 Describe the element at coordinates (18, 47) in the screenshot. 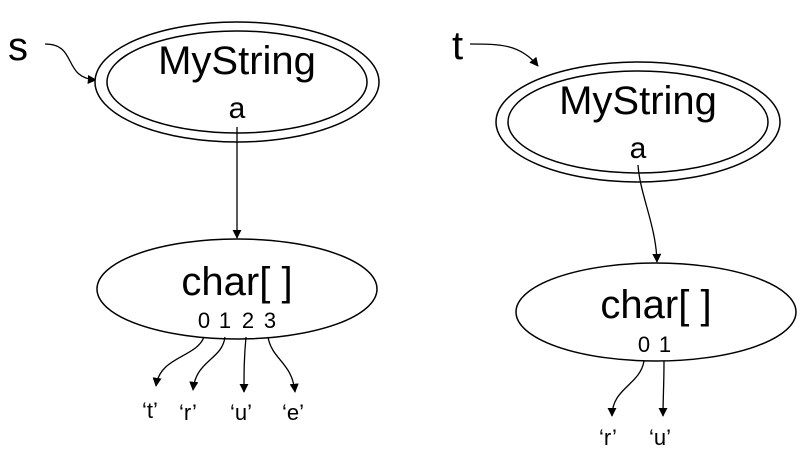

I see `variable-s-label: s` at that location.